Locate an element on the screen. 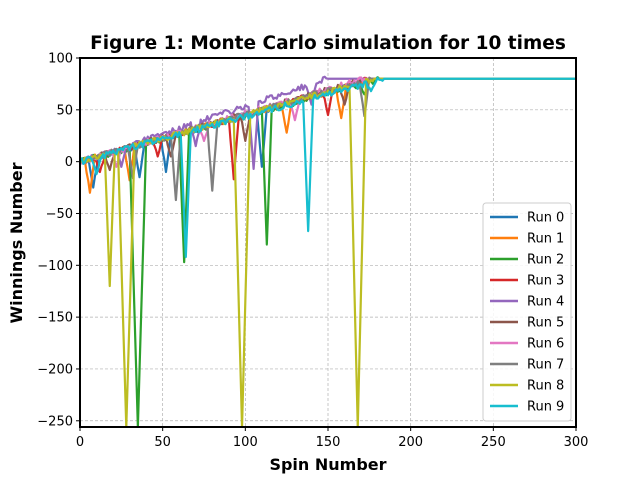  x-tick-label: 150 is located at coordinates (328, 442).